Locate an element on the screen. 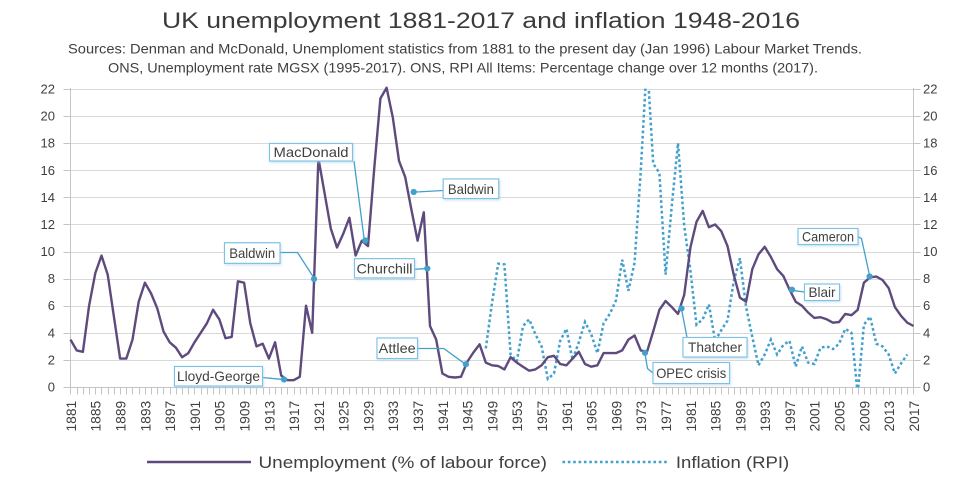  svg-text: Lloyd-George is located at coordinates (218, 376).